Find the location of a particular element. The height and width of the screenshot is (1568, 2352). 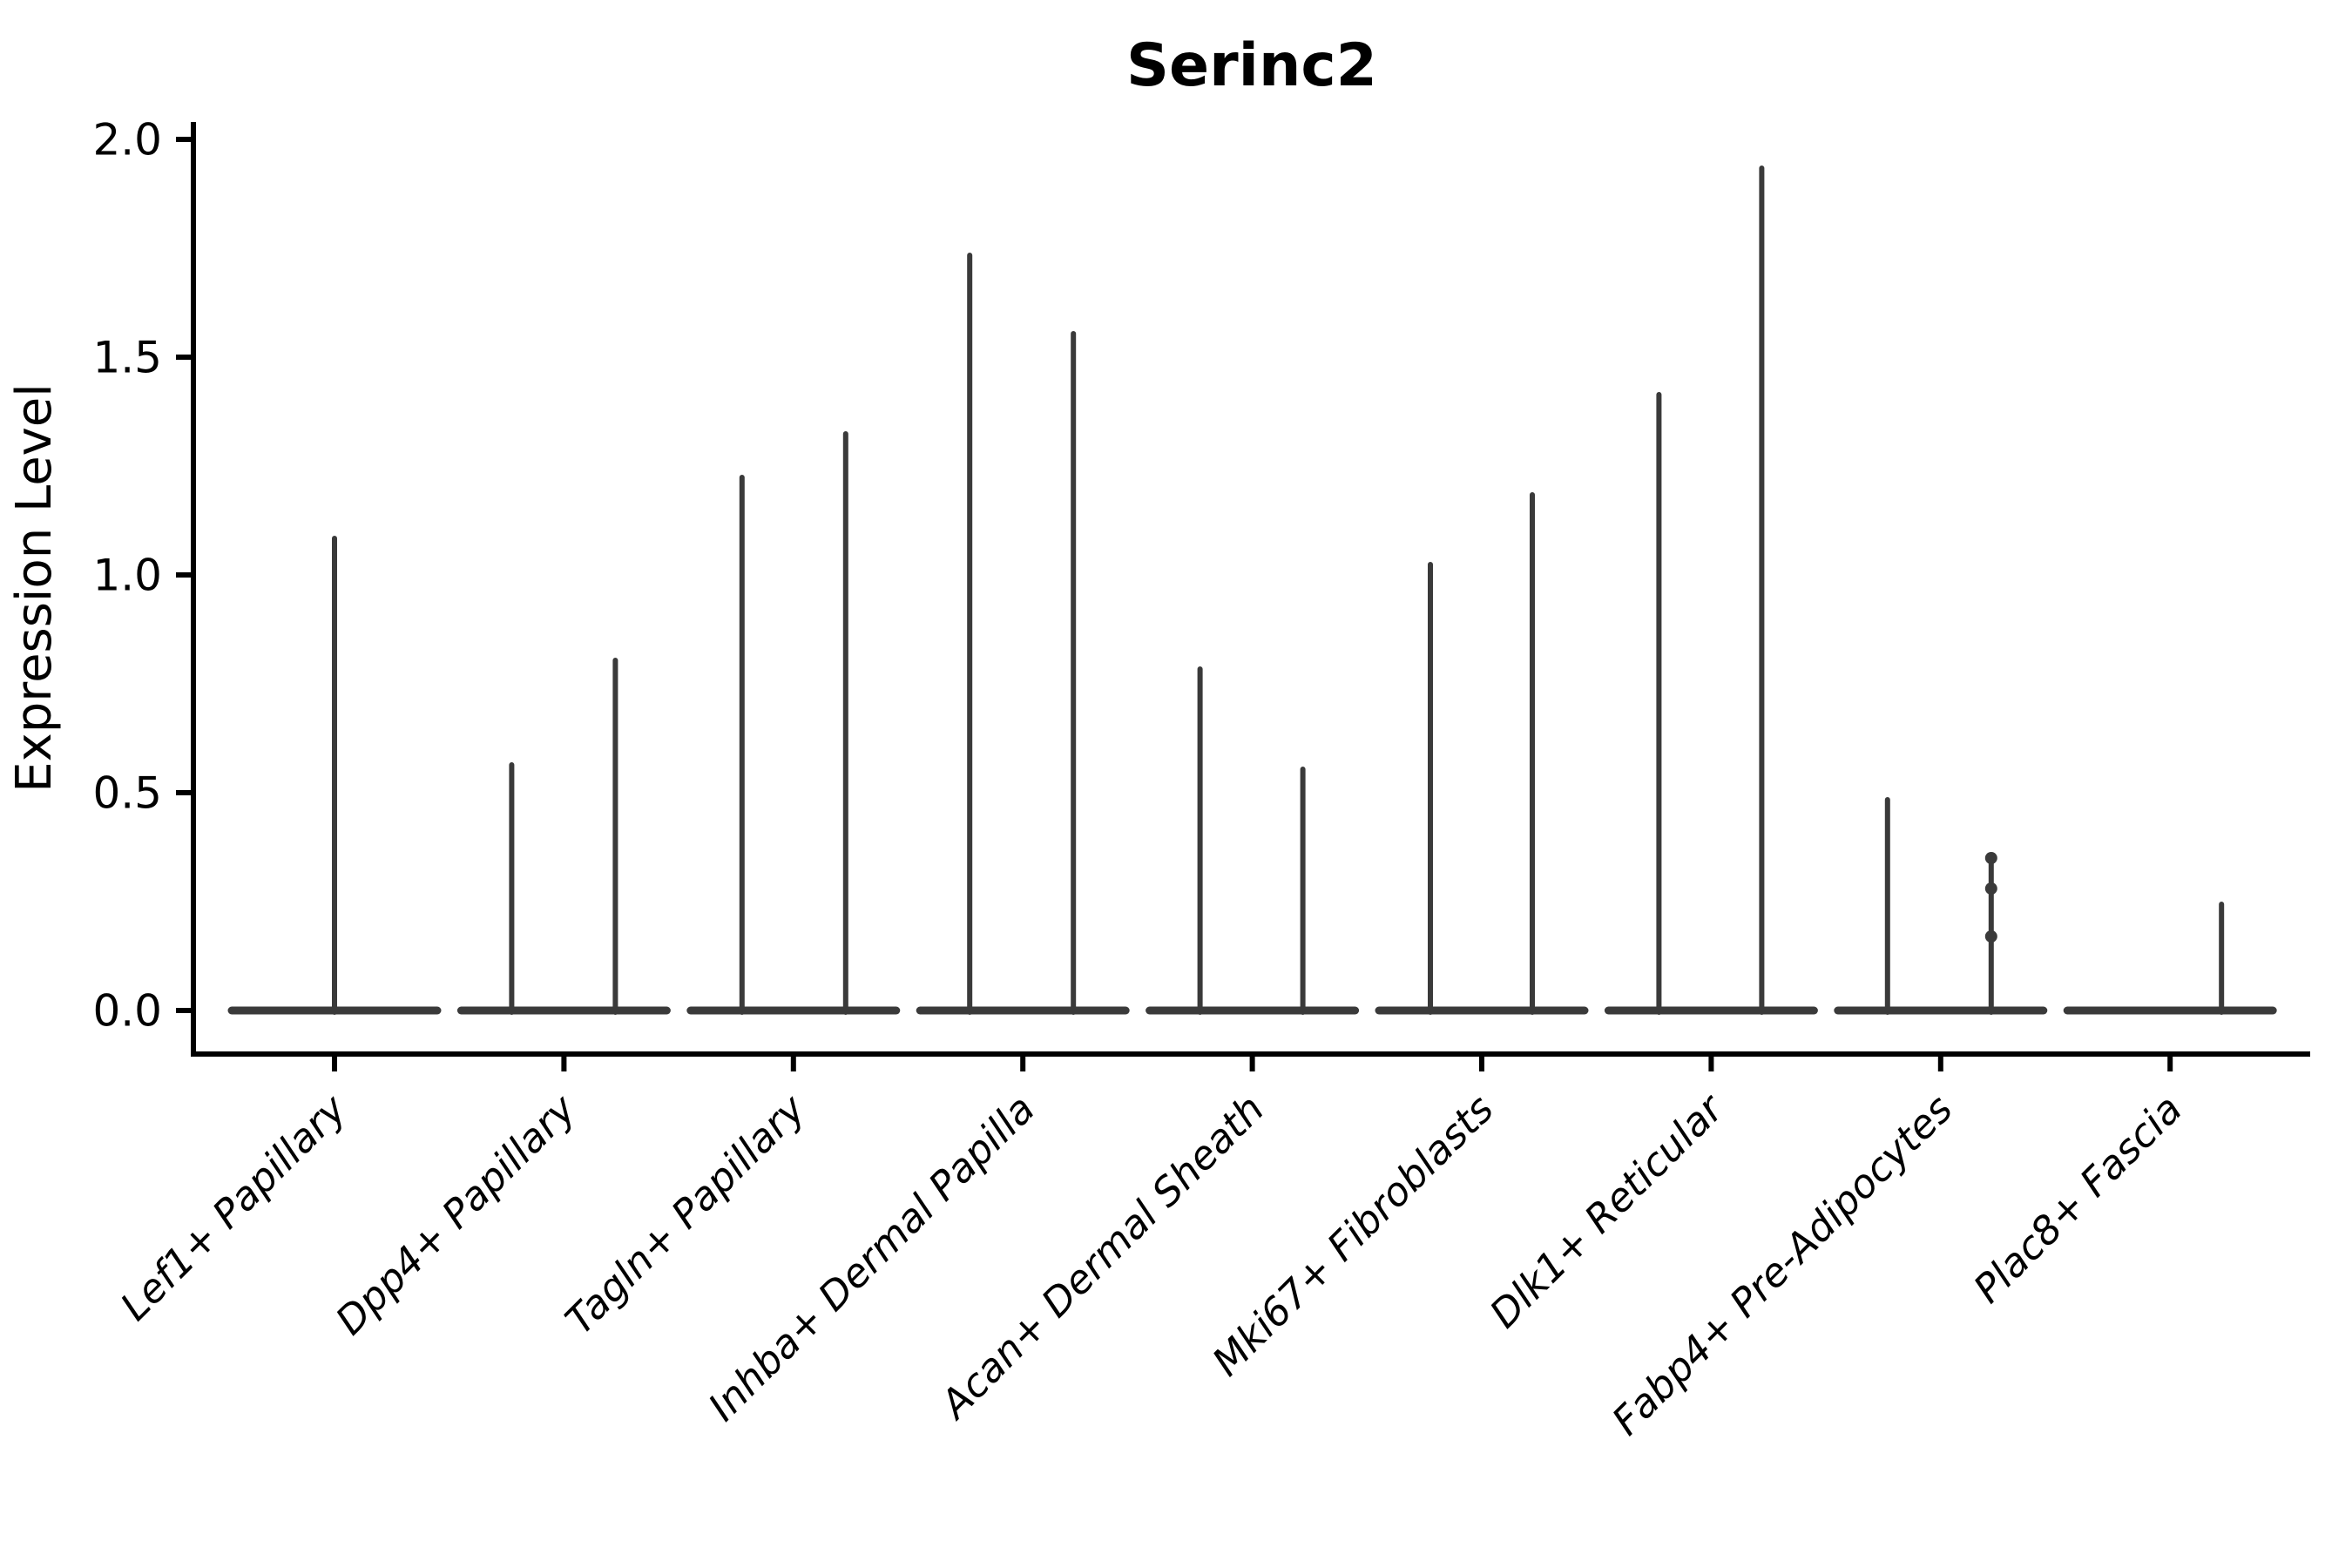

x-tick-label: Tagln+ Papillary is located at coordinates (686, 1214).